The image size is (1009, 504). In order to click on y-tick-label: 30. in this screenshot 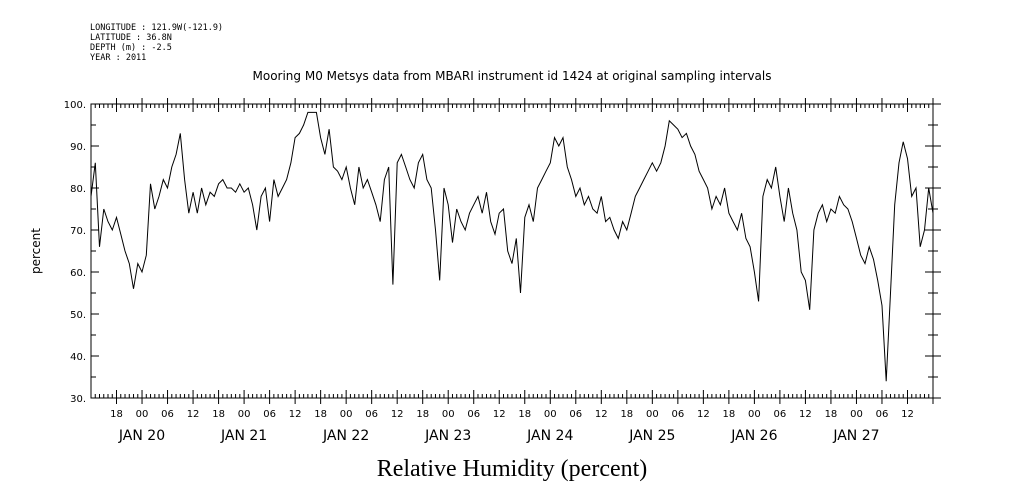, I will do `click(78, 399)`.